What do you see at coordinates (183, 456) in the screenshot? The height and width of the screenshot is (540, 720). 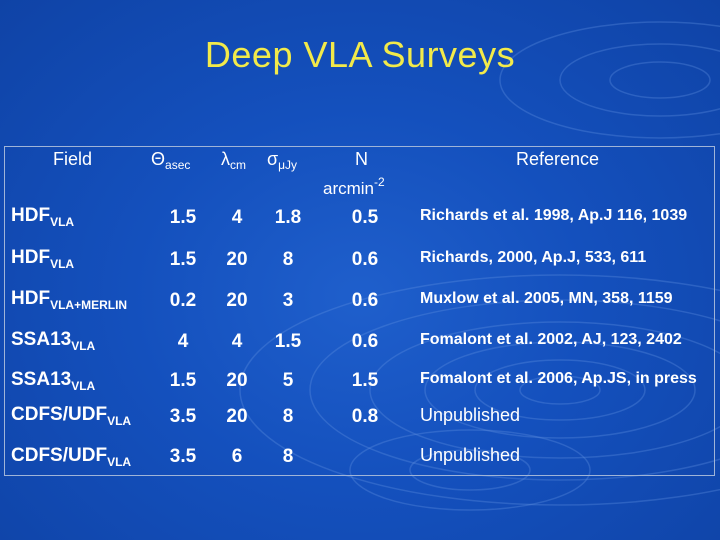 I see `row-7-theta: 3.5` at bounding box center [183, 456].